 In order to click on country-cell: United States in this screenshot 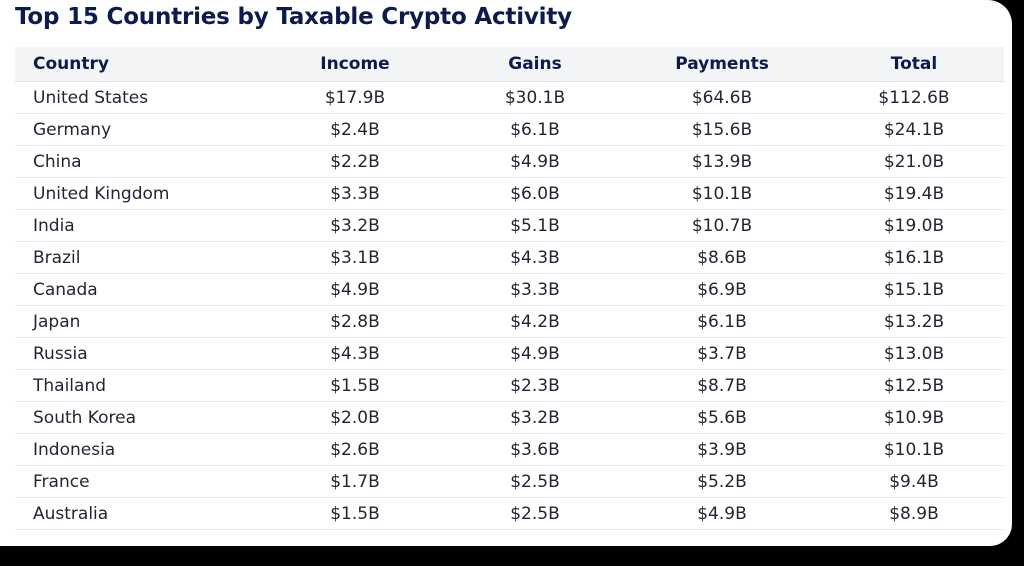, I will do `click(91, 97)`.